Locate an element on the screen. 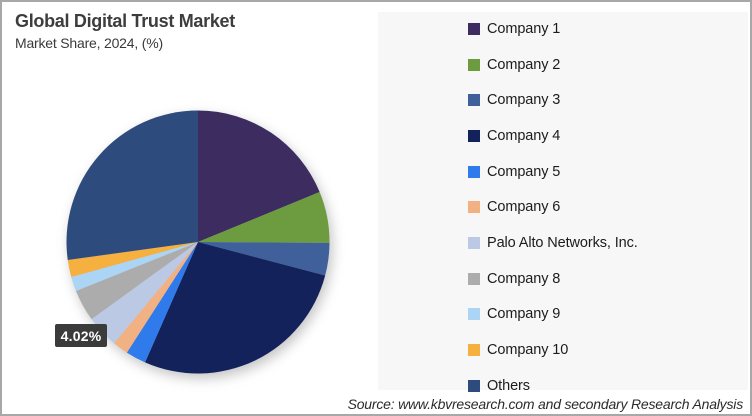  legend-item-company-9: Company 9 is located at coordinates (603, 315).